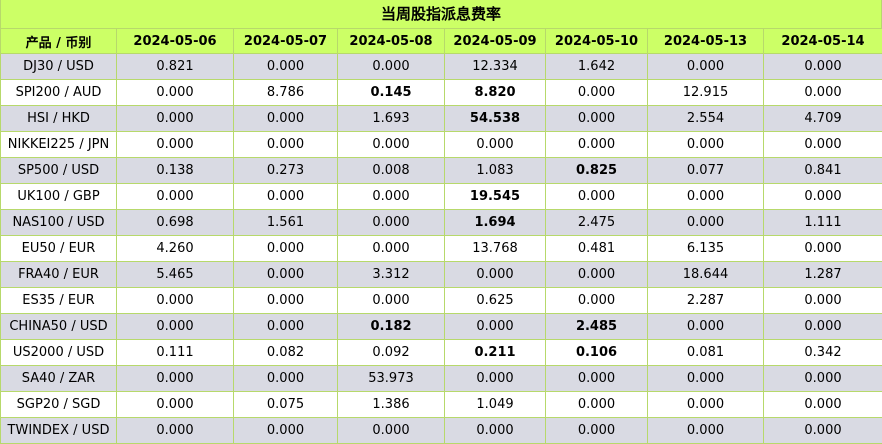 The image size is (882, 444). I want to click on rate-cell: 1.287, so click(823, 275).